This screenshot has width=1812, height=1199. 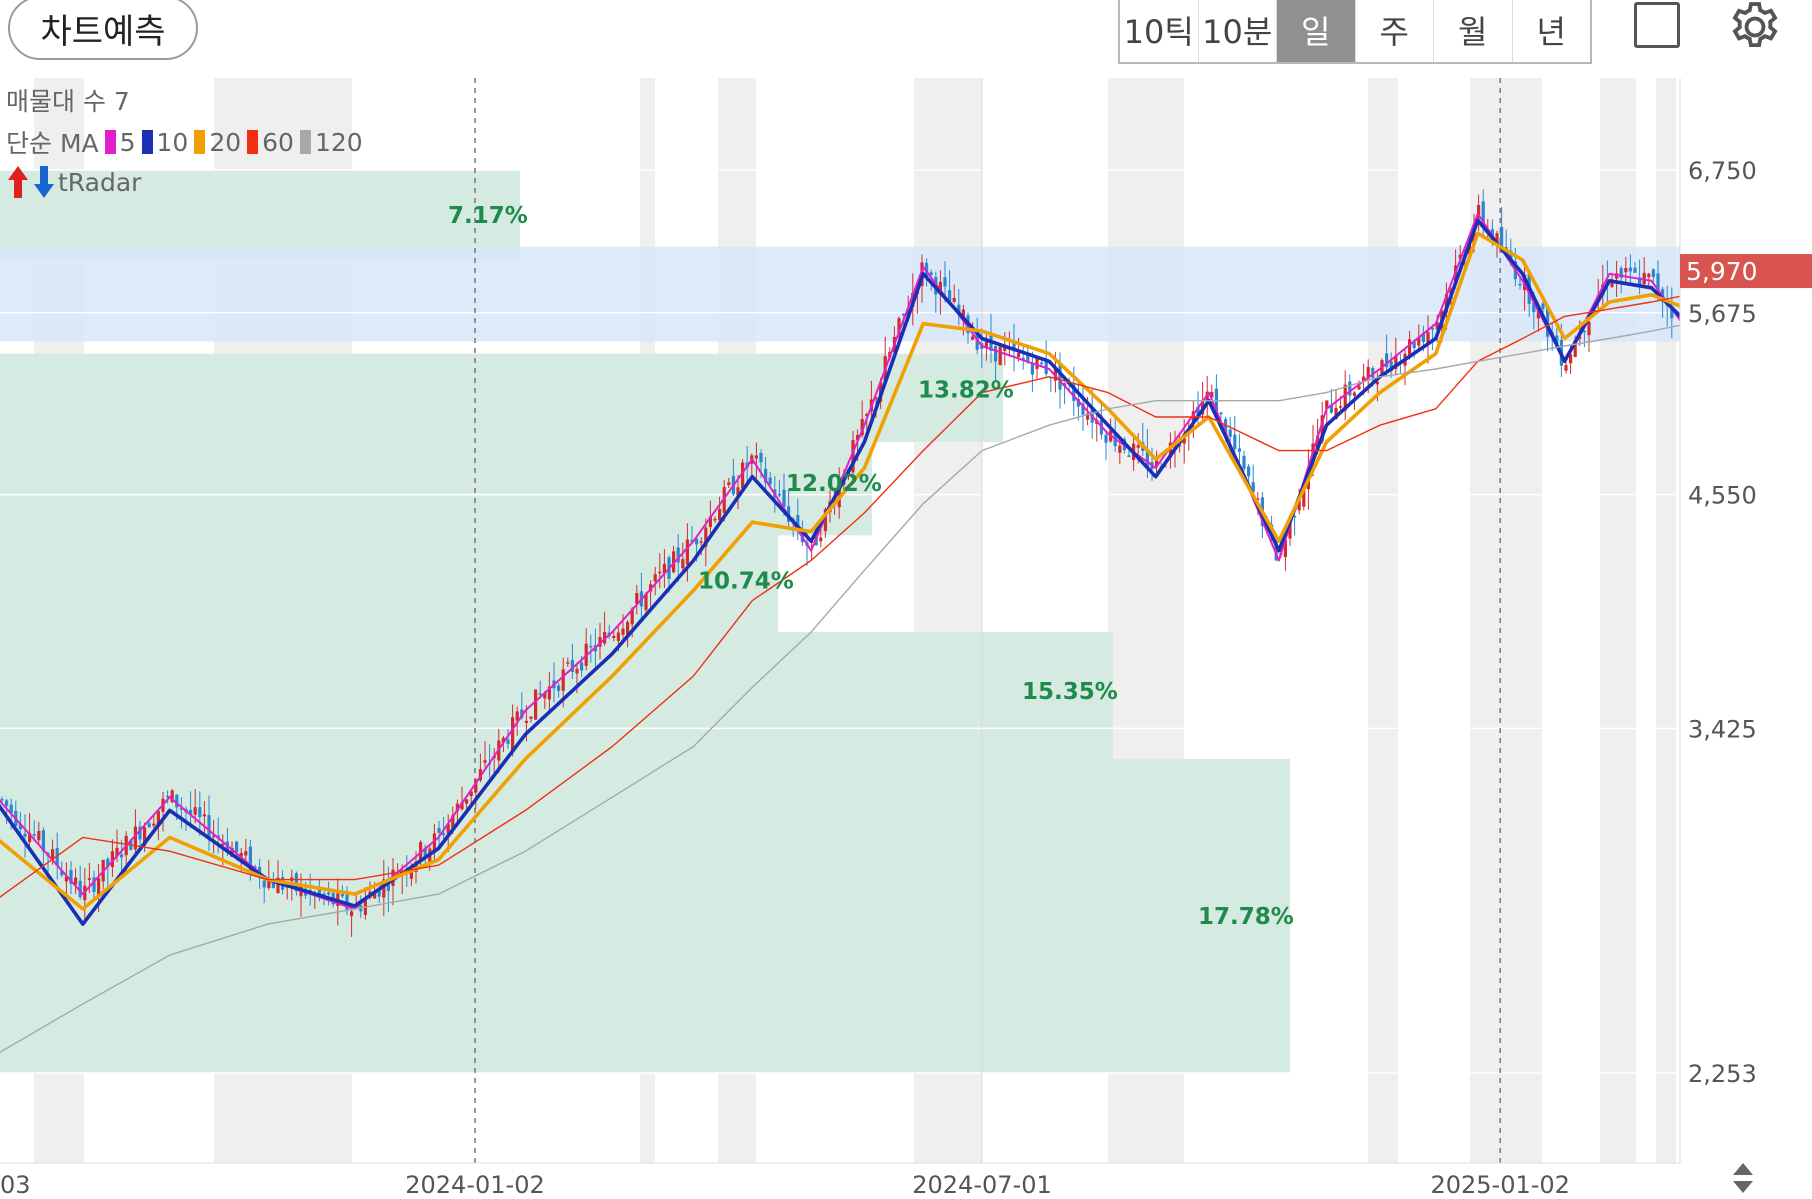 I want to click on gear-icon, so click(x=1755, y=28).